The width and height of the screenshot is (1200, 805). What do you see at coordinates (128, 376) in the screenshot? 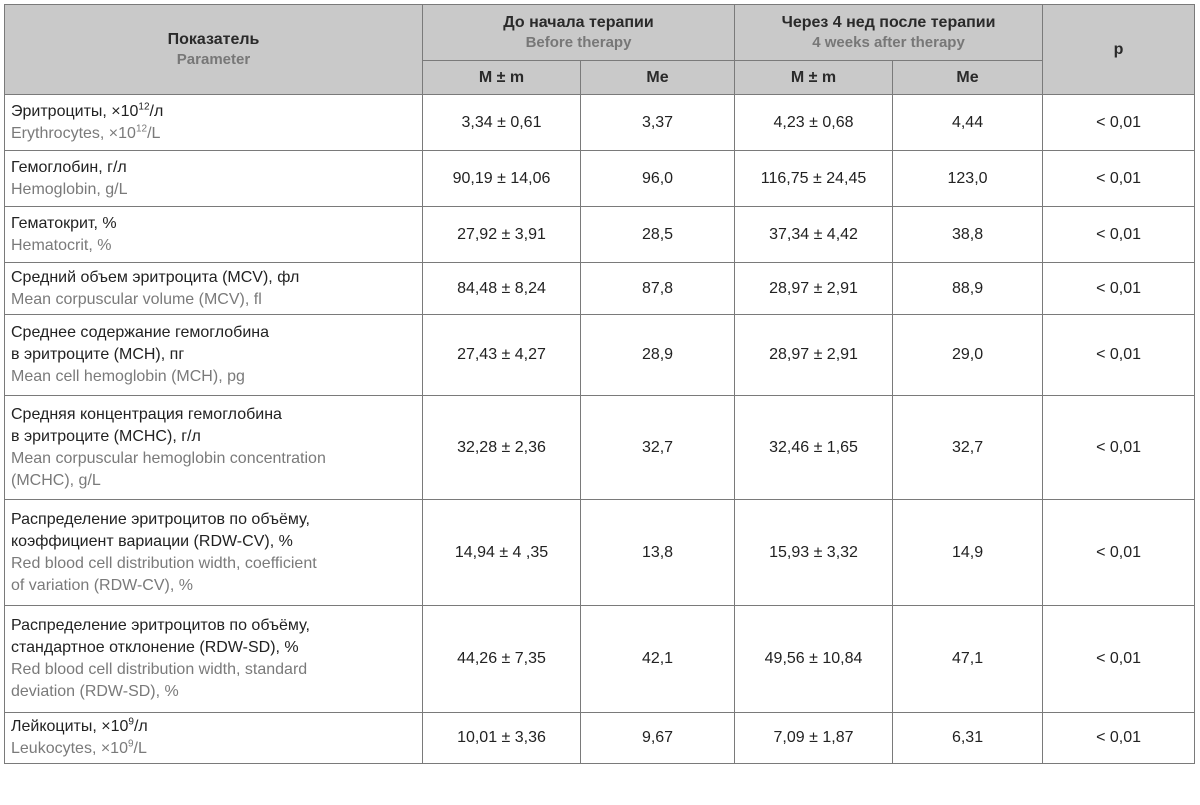
I see `parameter-name-en: Mean cell hemoglobin (MCH), pg` at bounding box center [128, 376].